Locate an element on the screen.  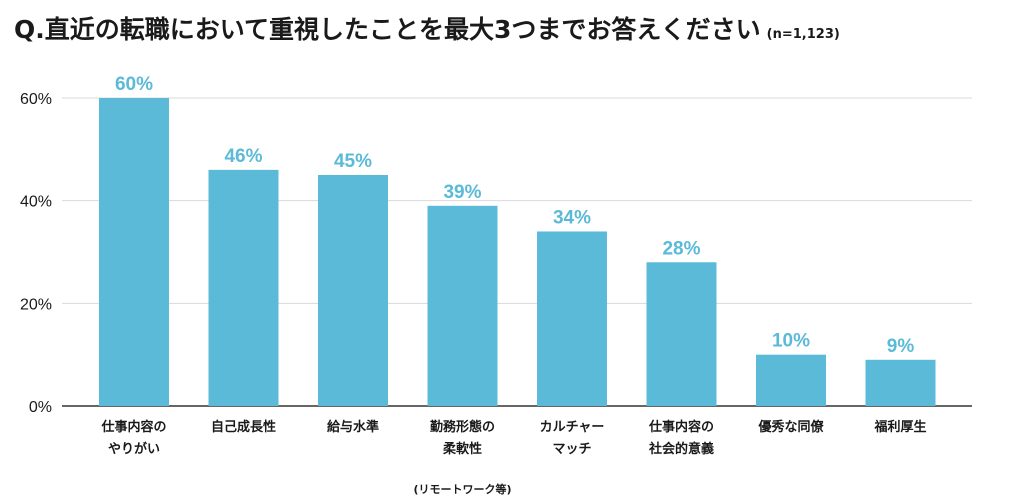
chart-title: Q.直近の転職において重視したことを最大3つまでお答えください (n=1,123) is located at coordinates (427, 28).